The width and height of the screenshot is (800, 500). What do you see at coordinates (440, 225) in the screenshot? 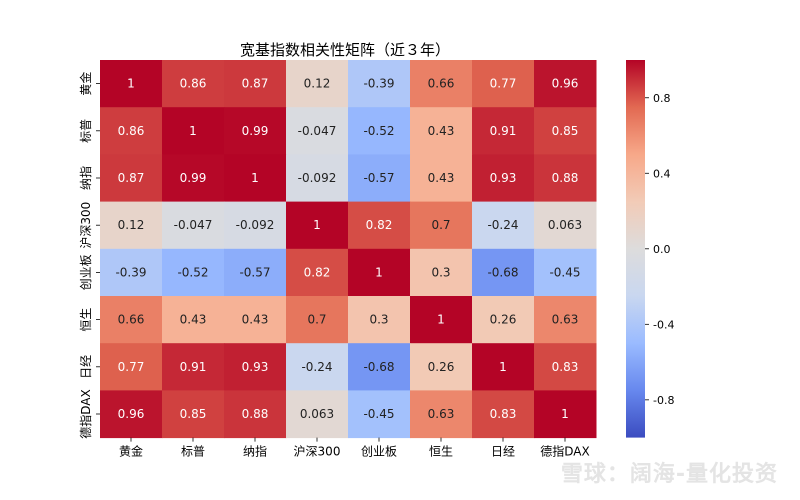
I see `cell-value-label: 0.7` at bounding box center [440, 225].